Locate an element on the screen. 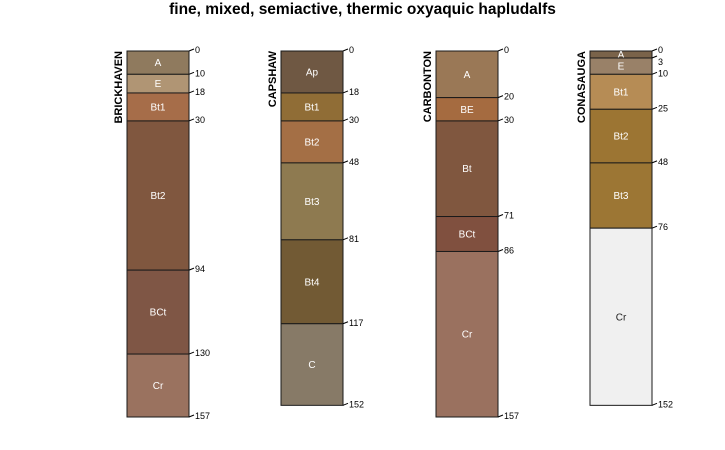 This screenshot has height=450, width=725. horizon-label: Bt is located at coordinates (467, 169).